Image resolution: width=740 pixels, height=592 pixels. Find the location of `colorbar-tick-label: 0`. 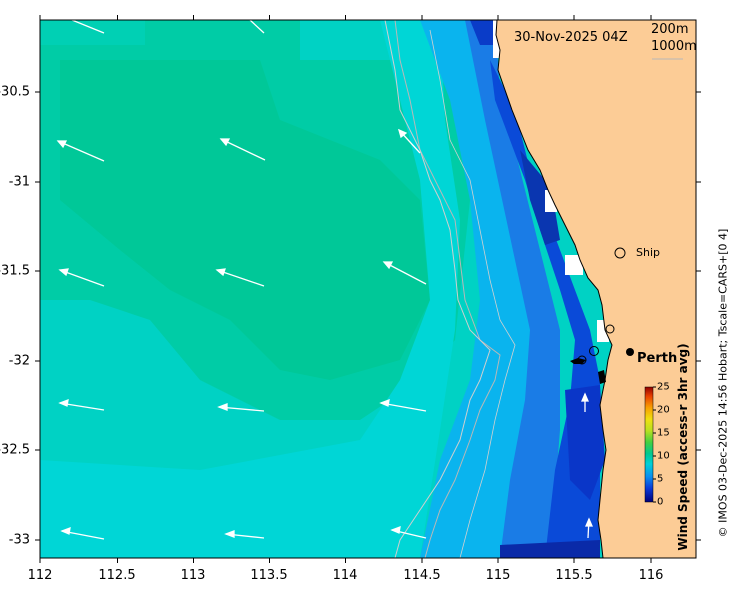

colorbar-tick-label: 0 is located at coordinates (660, 502).